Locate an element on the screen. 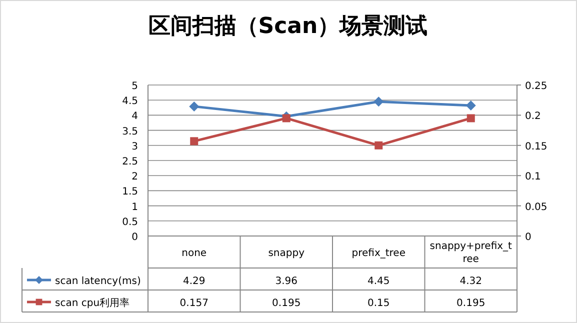  y-tick-label: 4.5 is located at coordinates (130, 102).